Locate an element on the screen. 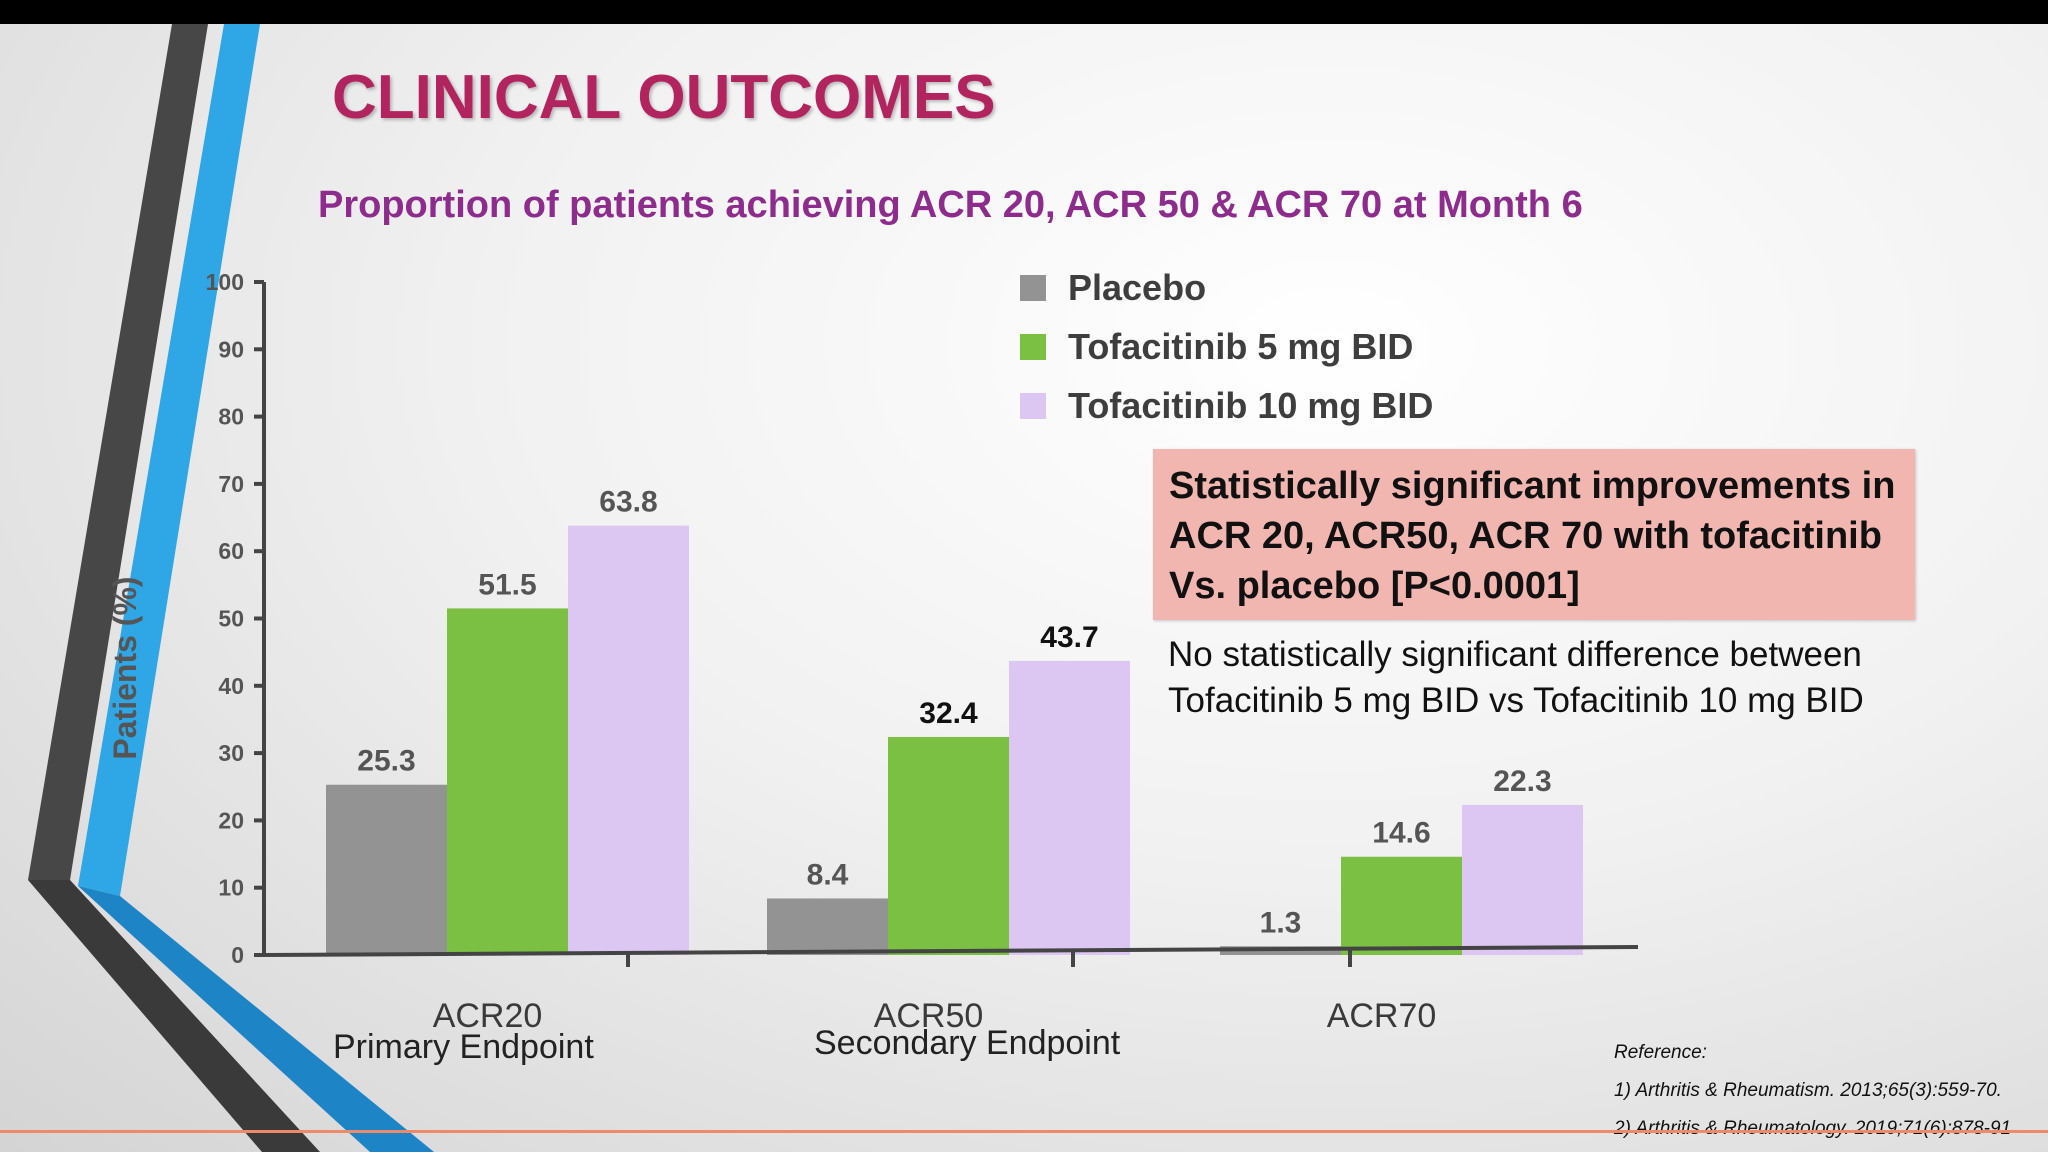 This screenshot has width=2048, height=1152. data-label-acr50-placebo: 8.4 is located at coordinates (828, 874).